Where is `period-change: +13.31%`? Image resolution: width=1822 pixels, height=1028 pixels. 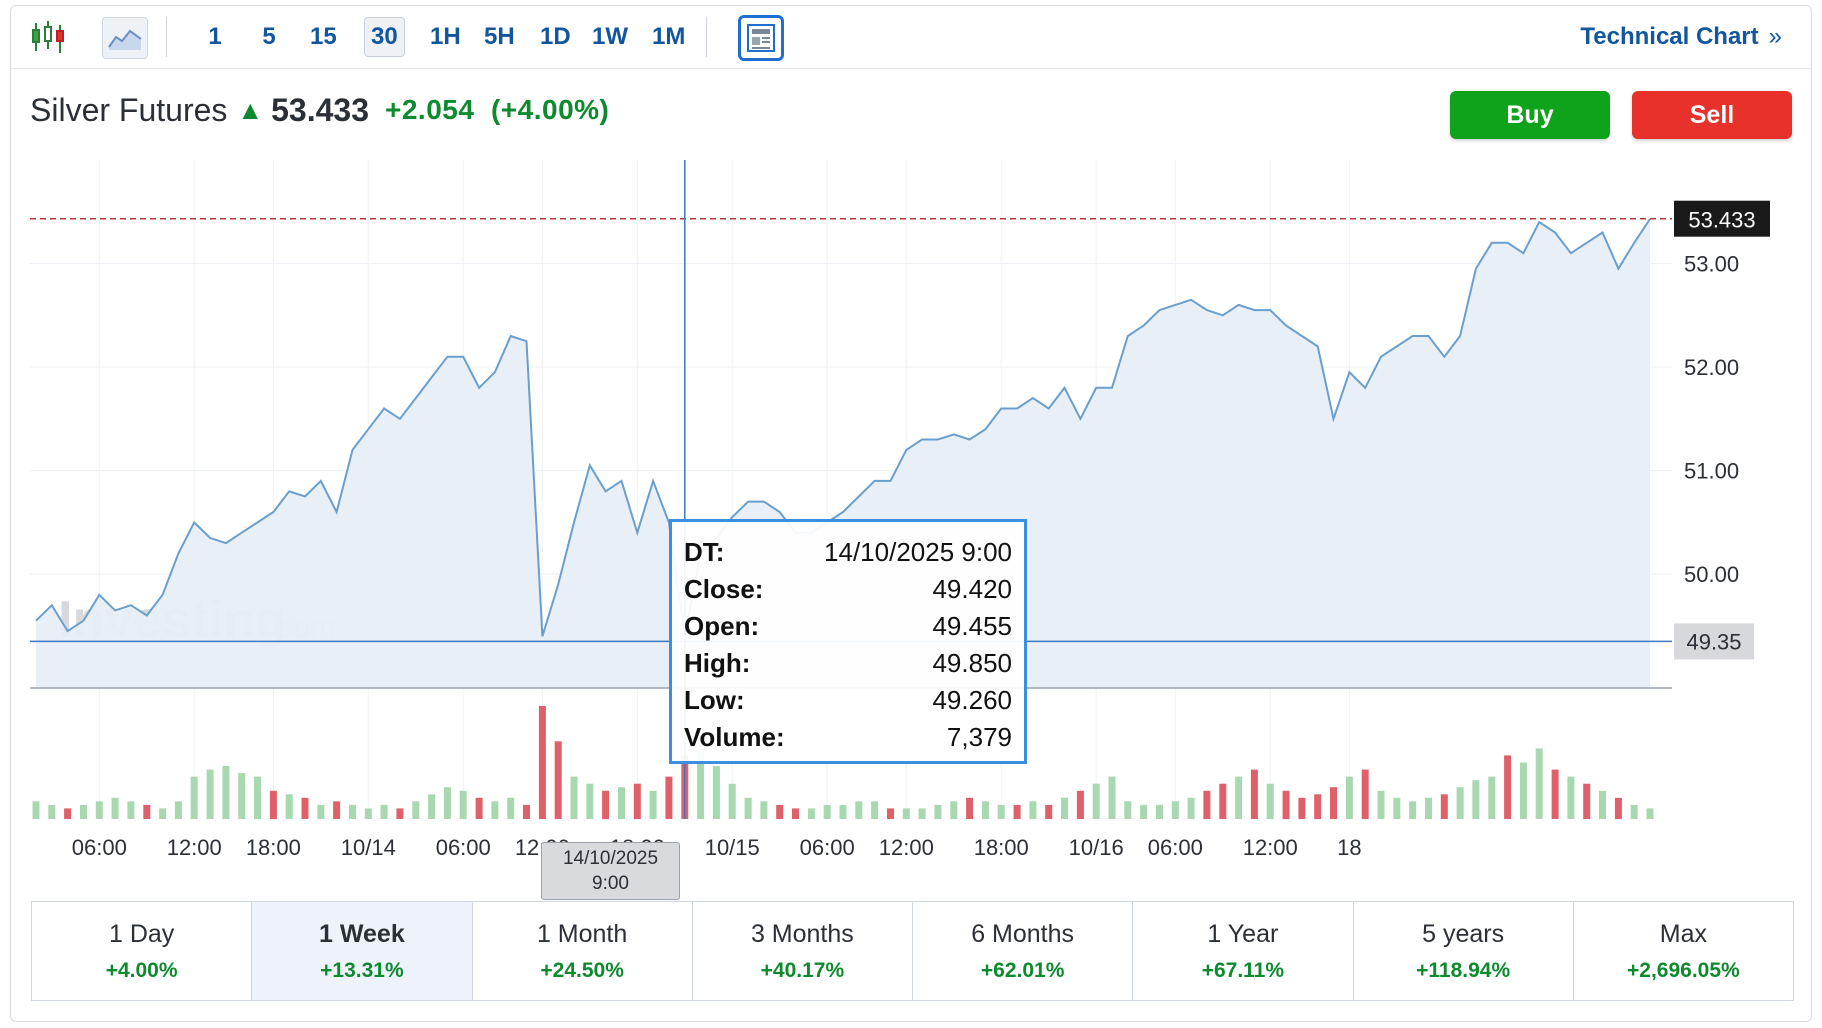
period-change: +13.31% is located at coordinates (362, 970).